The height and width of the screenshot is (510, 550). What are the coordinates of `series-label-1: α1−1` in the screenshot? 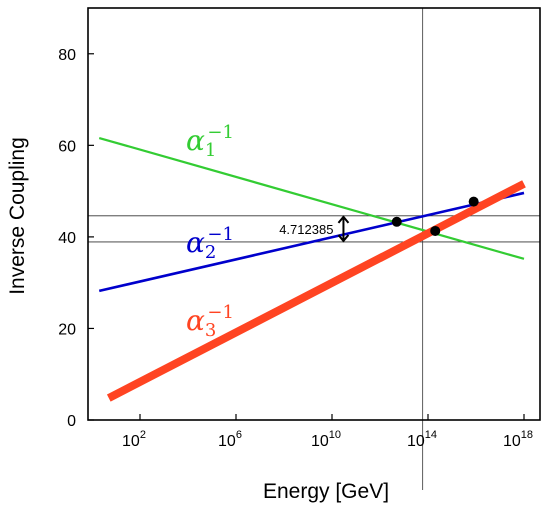 It's located at (210, 141).